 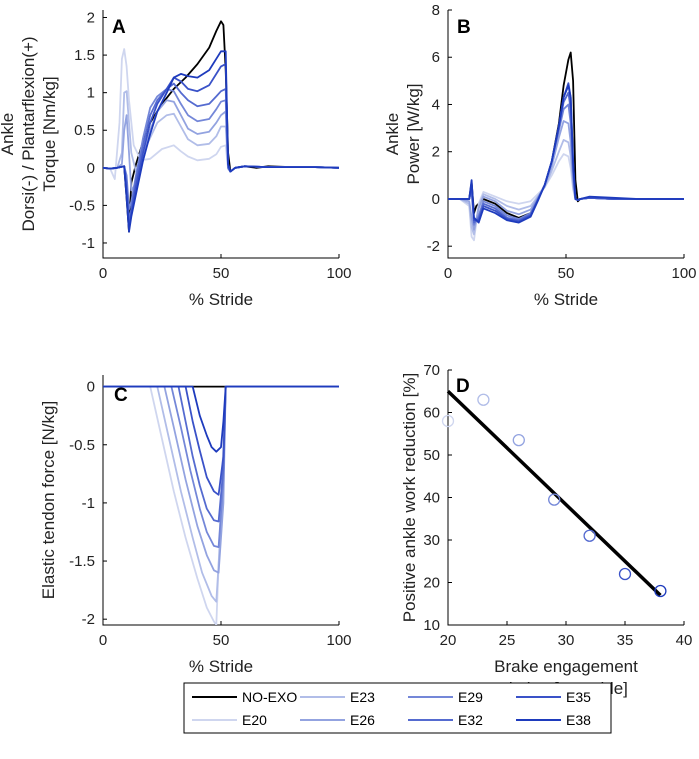 I want to click on legend-box, so click(x=397, y=708).